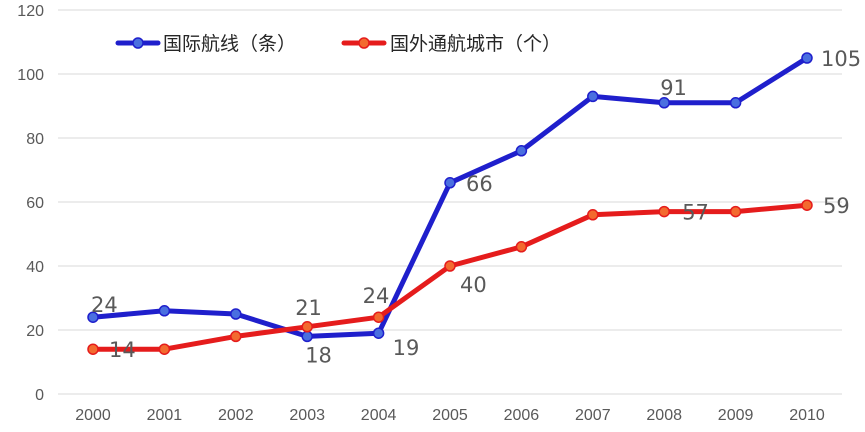  I want to click on x-tick-label: 2005, so click(450, 415).